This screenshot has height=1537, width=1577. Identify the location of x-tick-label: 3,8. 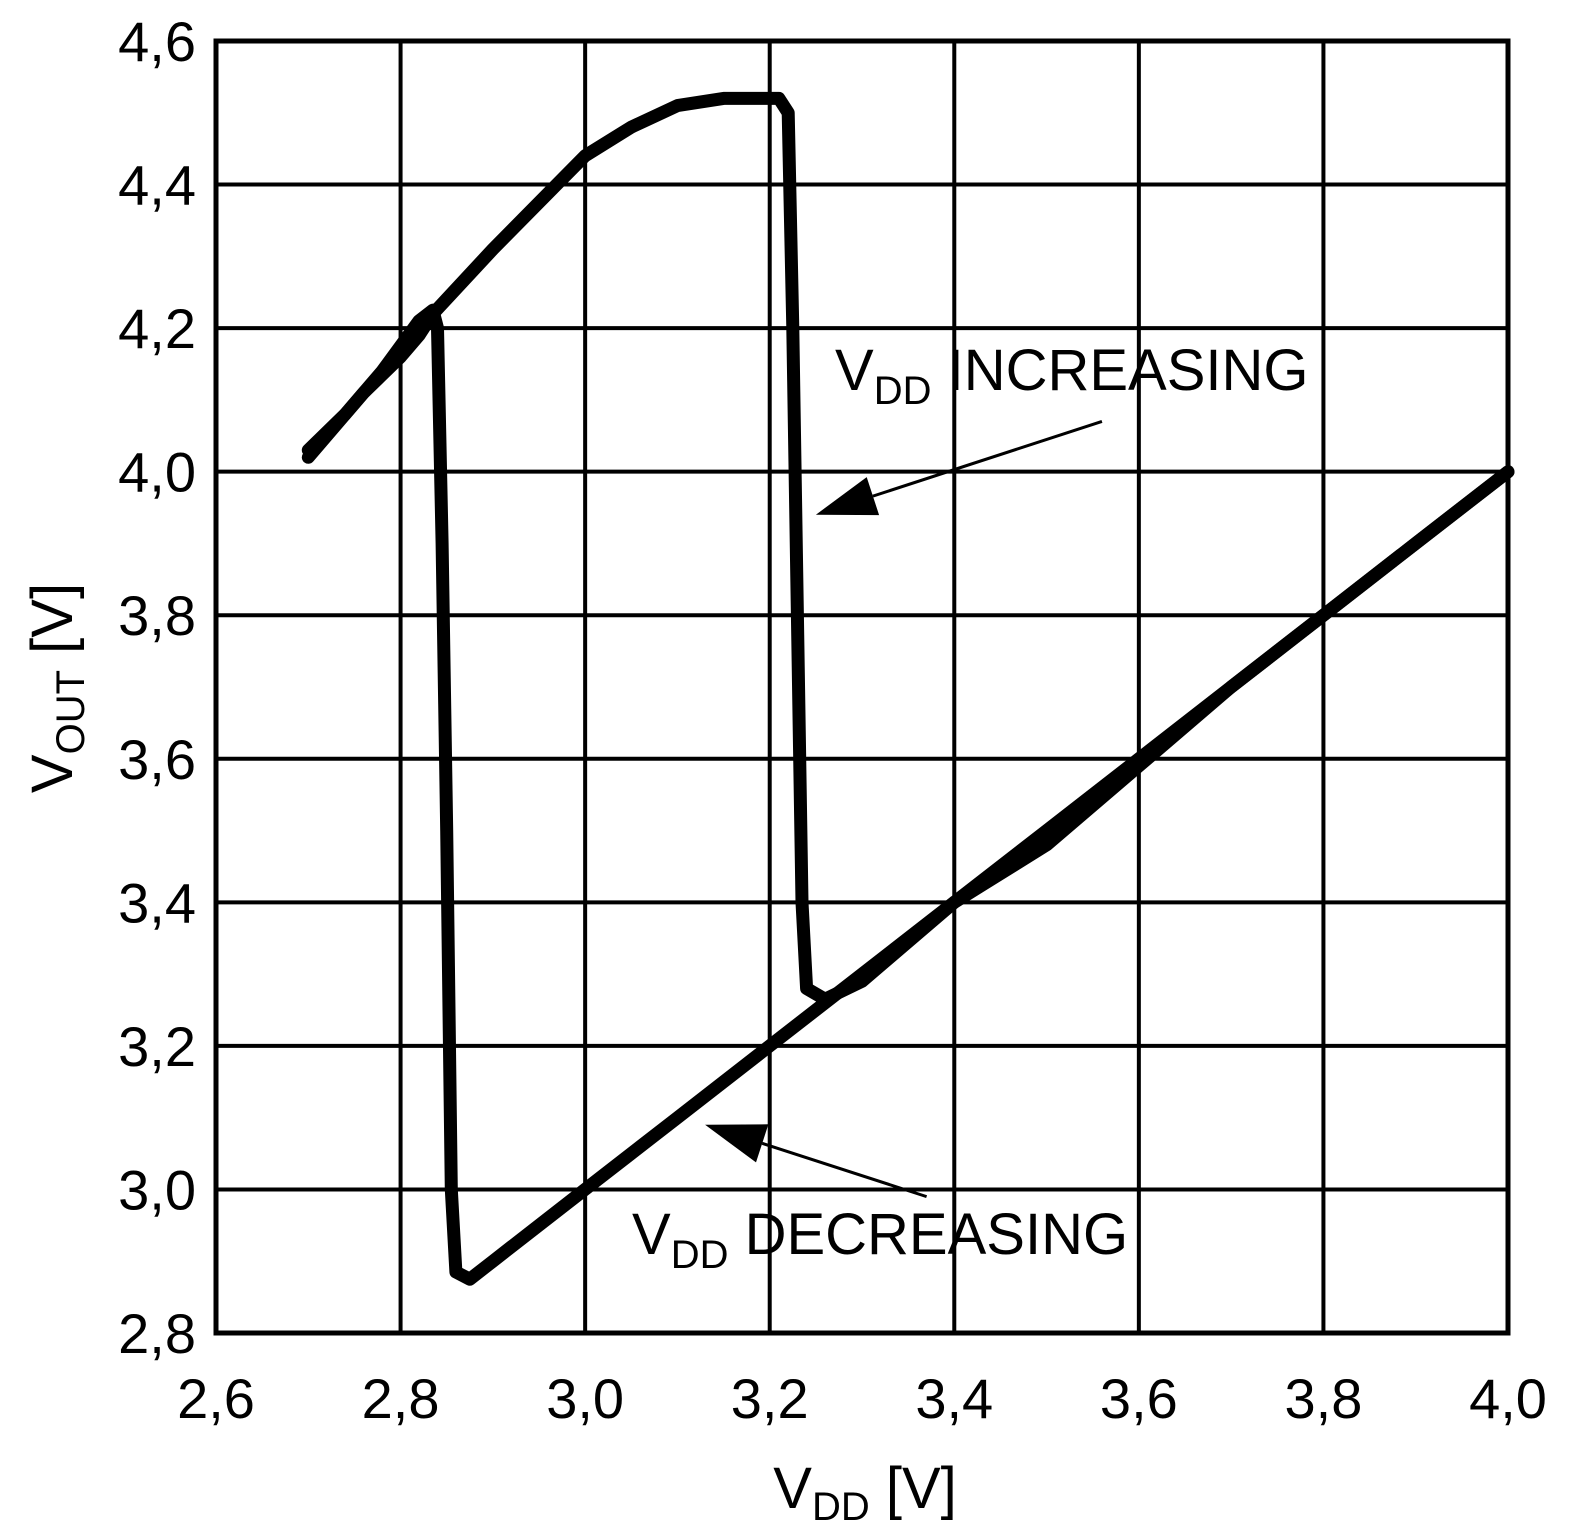
(1323, 1398).